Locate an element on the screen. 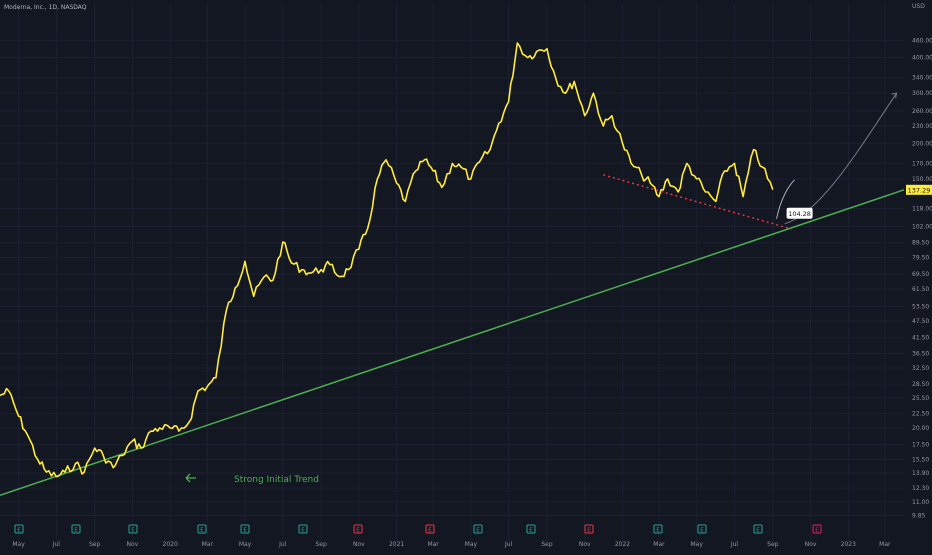 The width and height of the screenshot is (932, 555). chart-title: Moderna, Inc., 1D, NASDAQ is located at coordinates (45, 7).